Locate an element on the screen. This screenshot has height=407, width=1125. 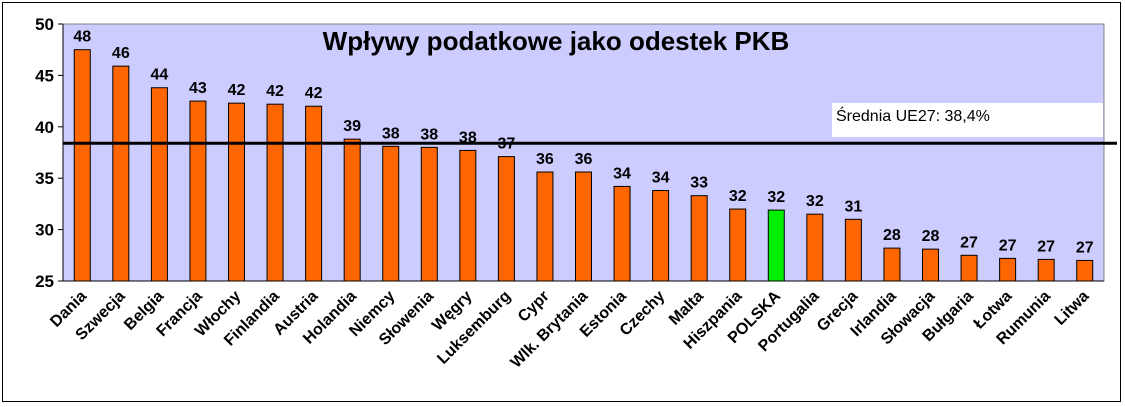
y-tick-label: 35 is located at coordinates (44, 178).